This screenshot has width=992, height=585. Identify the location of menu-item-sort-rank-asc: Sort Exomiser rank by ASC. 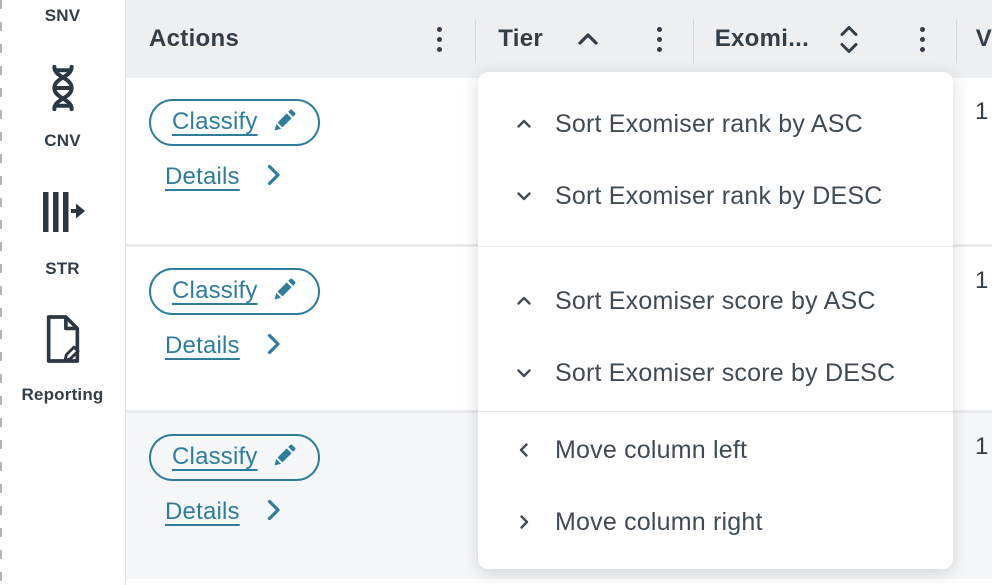
(715, 124).